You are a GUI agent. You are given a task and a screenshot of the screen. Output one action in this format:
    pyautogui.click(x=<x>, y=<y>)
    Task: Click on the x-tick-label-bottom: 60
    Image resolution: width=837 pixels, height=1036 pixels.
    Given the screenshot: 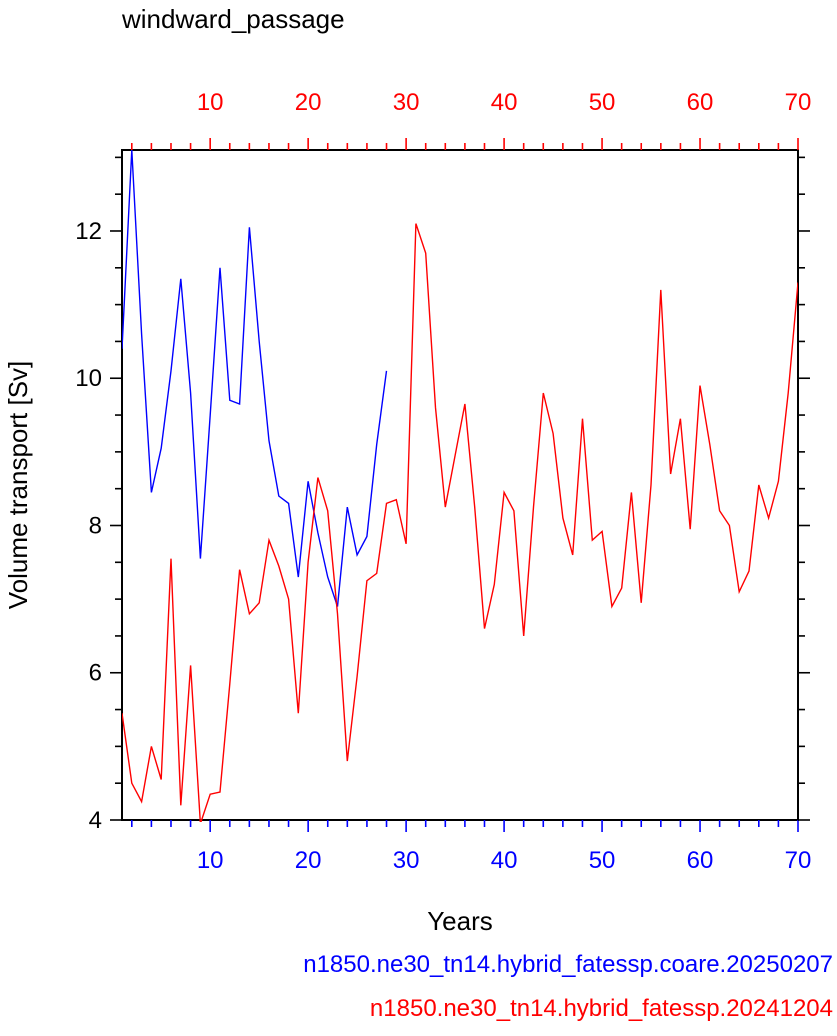 What is the action you would take?
    pyautogui.click(x=700, y=860)
    